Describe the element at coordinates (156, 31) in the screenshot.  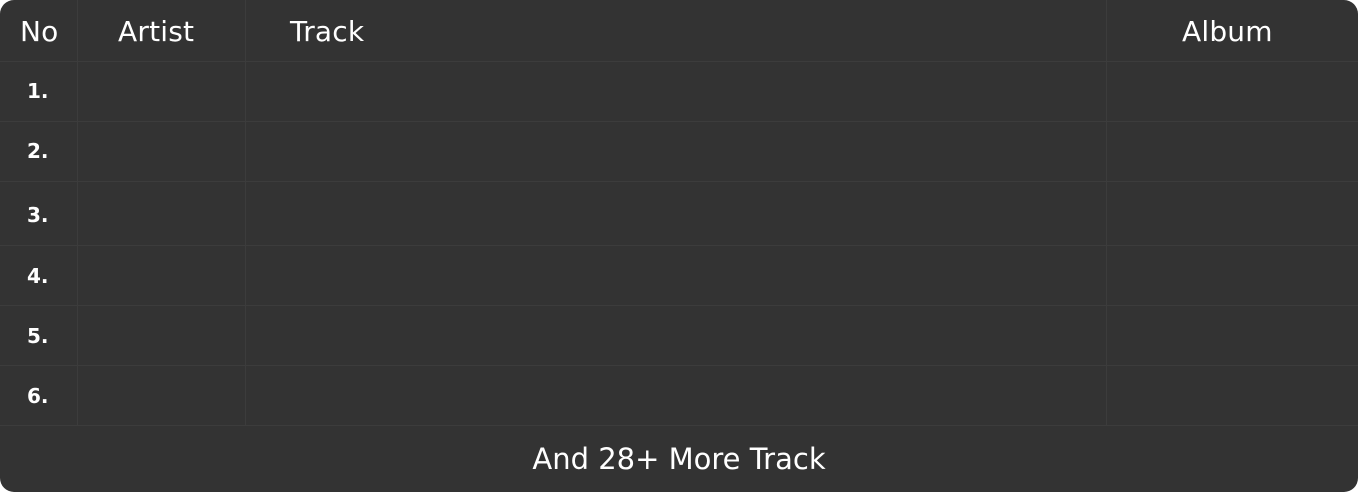
I see `column-header-artist: Artist` at that location.